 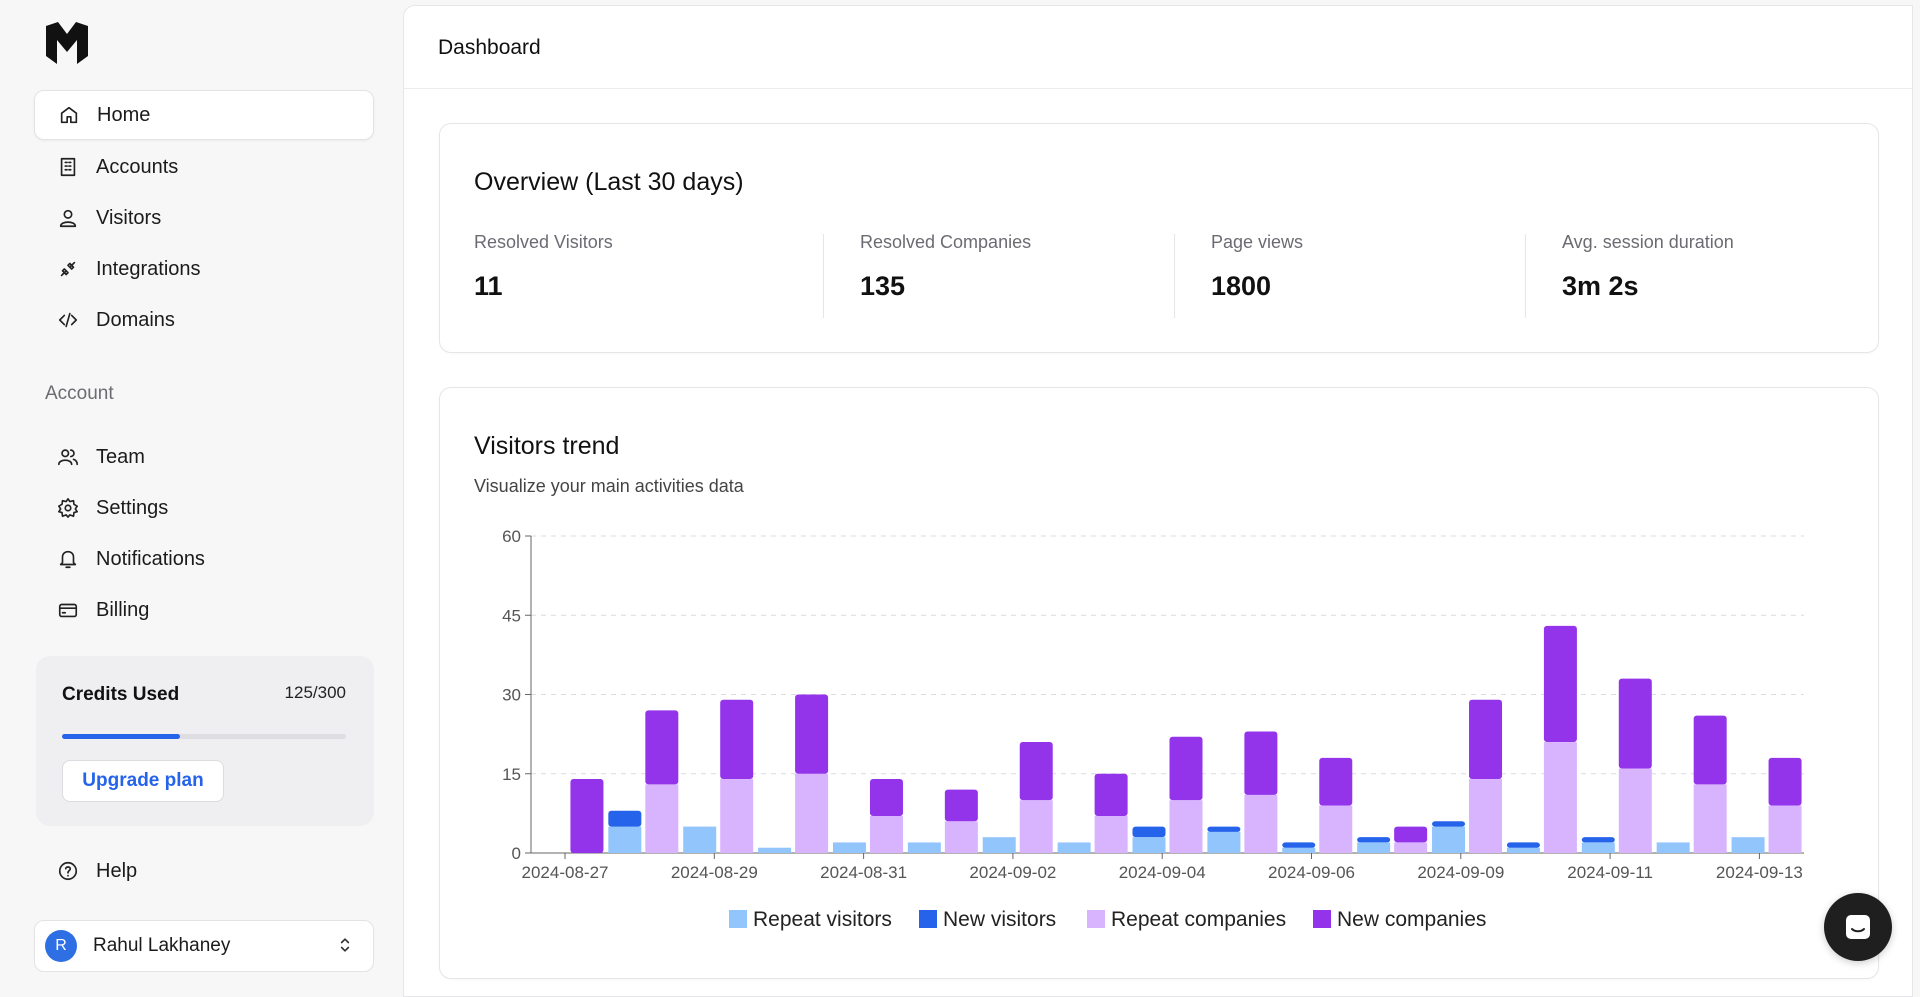 What do you see at coordinates (162, 945) in the screenshot?
I see `user-name: Rahul Lakhaney` at bounding box center [162, 945].